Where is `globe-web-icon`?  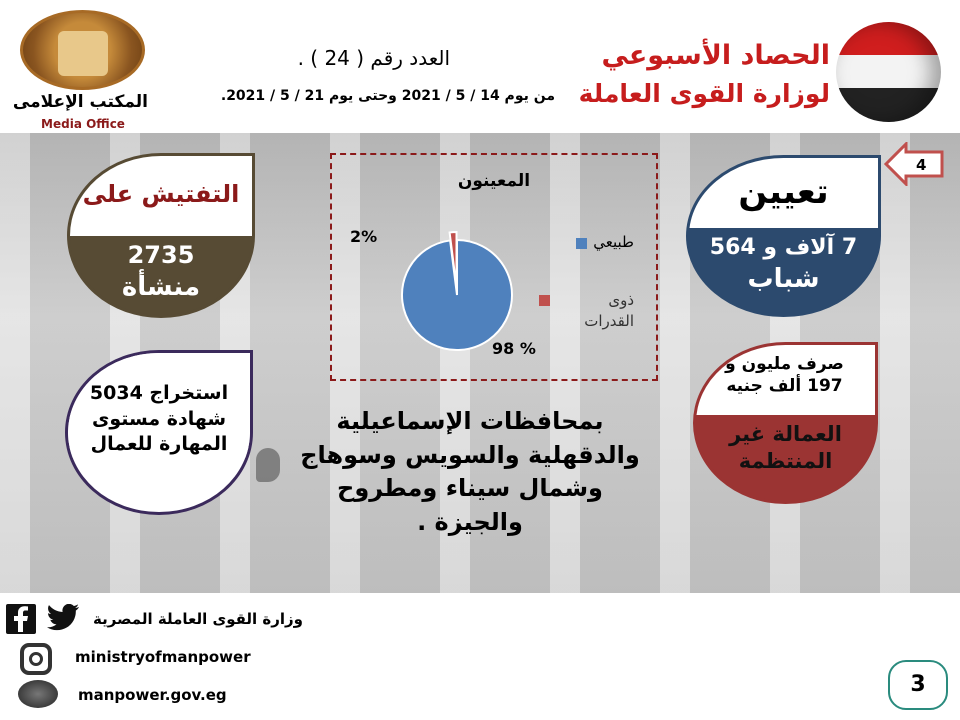 globe-web-icon is located at coordinates (38, 694).